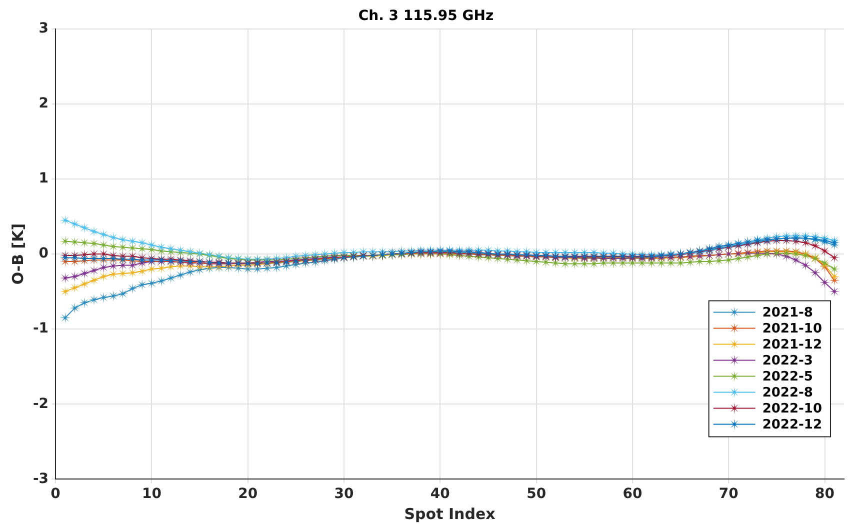 Image resolution: width=866 pixels, height=532 pixels. What do you see at coordinates (43, 178) in the screenshot?
I see `y-tick-label: 1` at bounding box center [43, 178].